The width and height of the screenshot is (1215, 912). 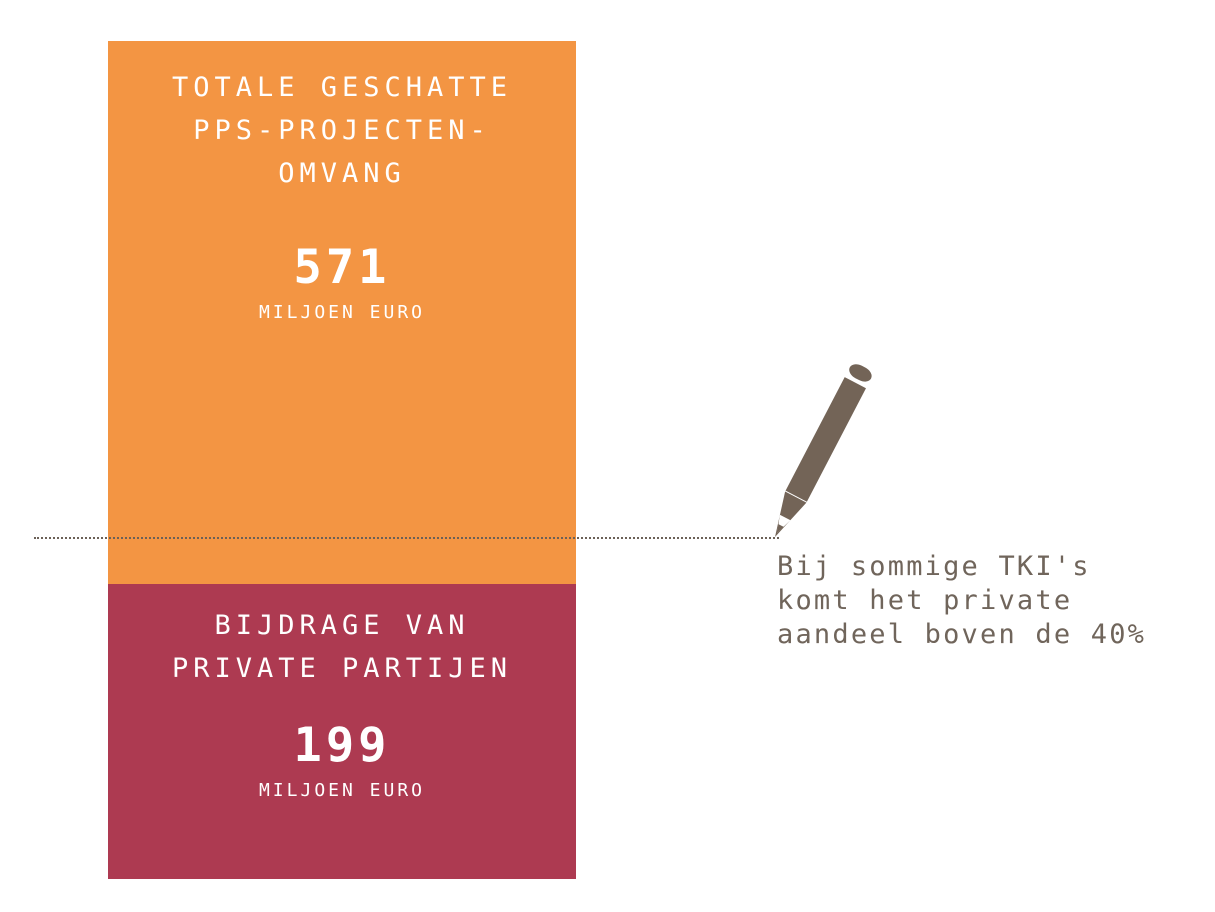 I want to click on private-contribution-value: 199, so click(x=342, y=745).